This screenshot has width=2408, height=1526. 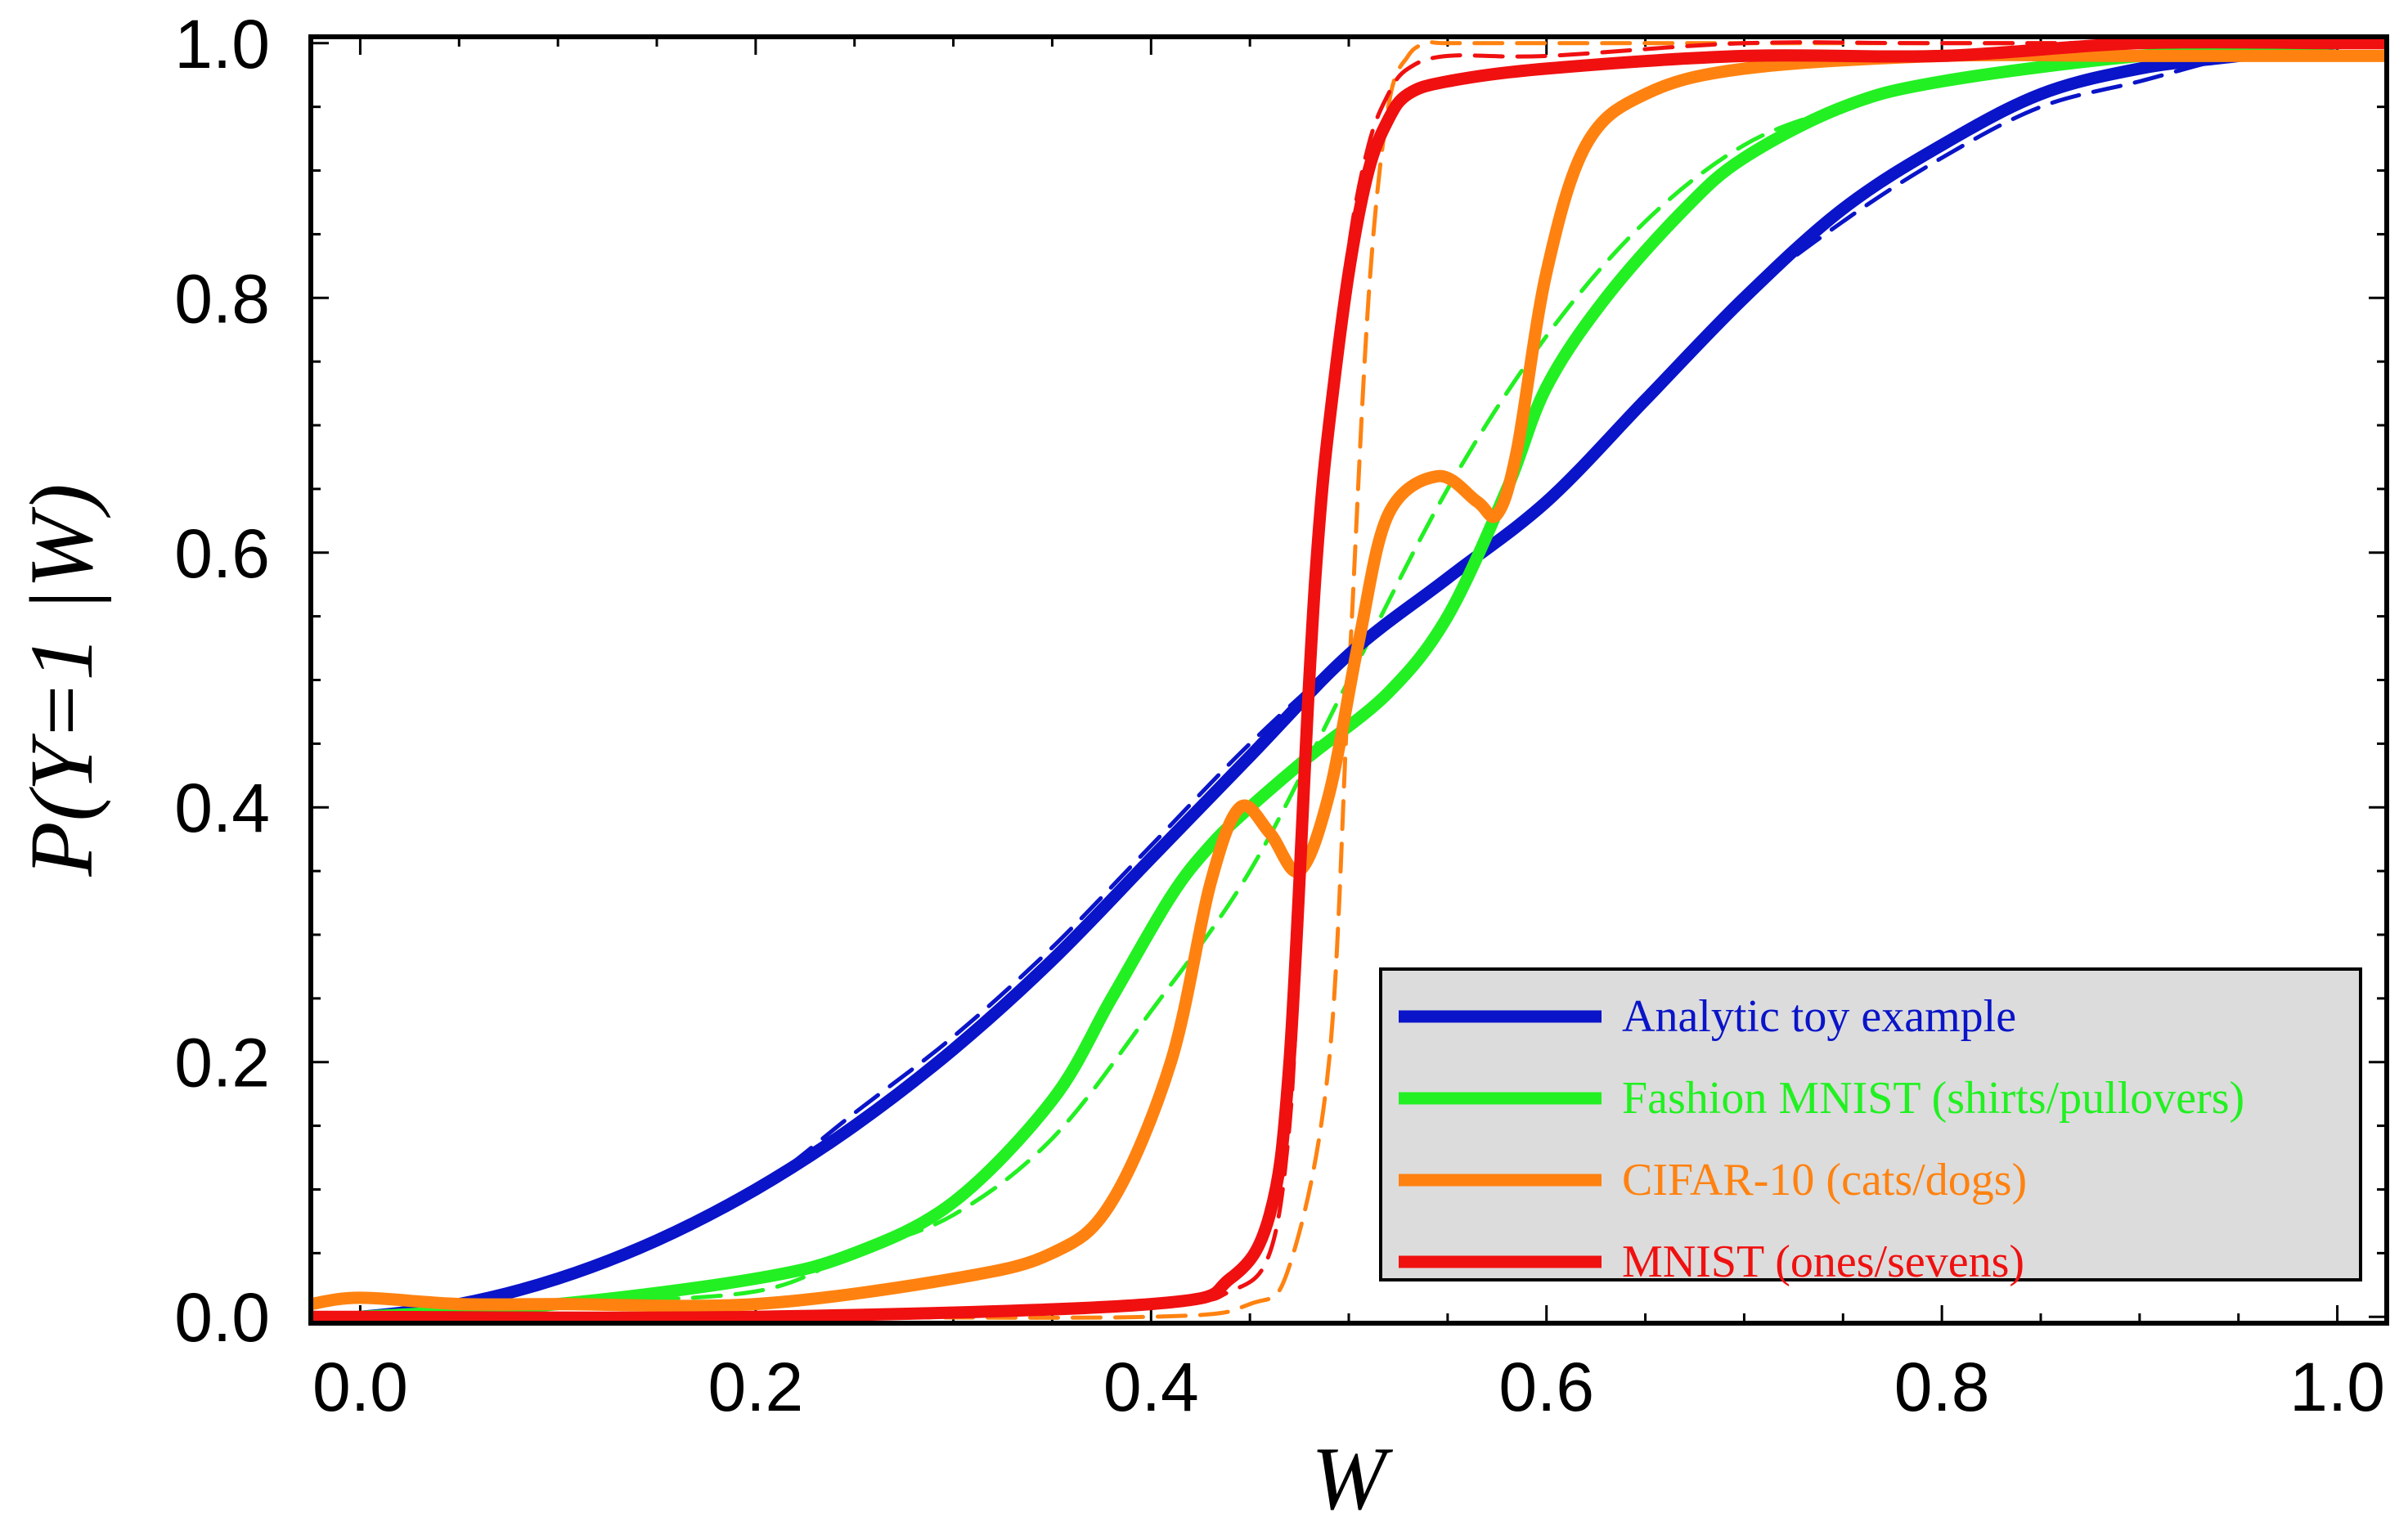 I want to click on x-axis-title: W, so click(x=1352, y=1478).